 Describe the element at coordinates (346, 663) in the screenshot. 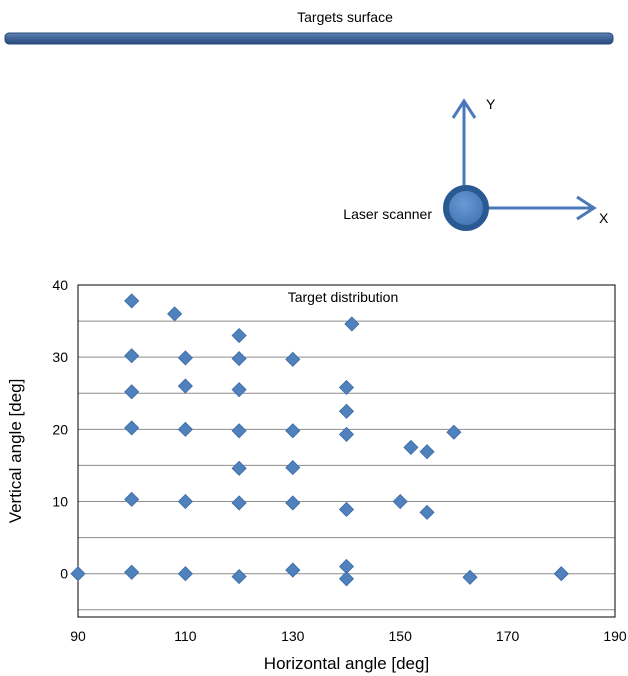

I see `x-axis-title: Horizontal angle [deg]` at that location.